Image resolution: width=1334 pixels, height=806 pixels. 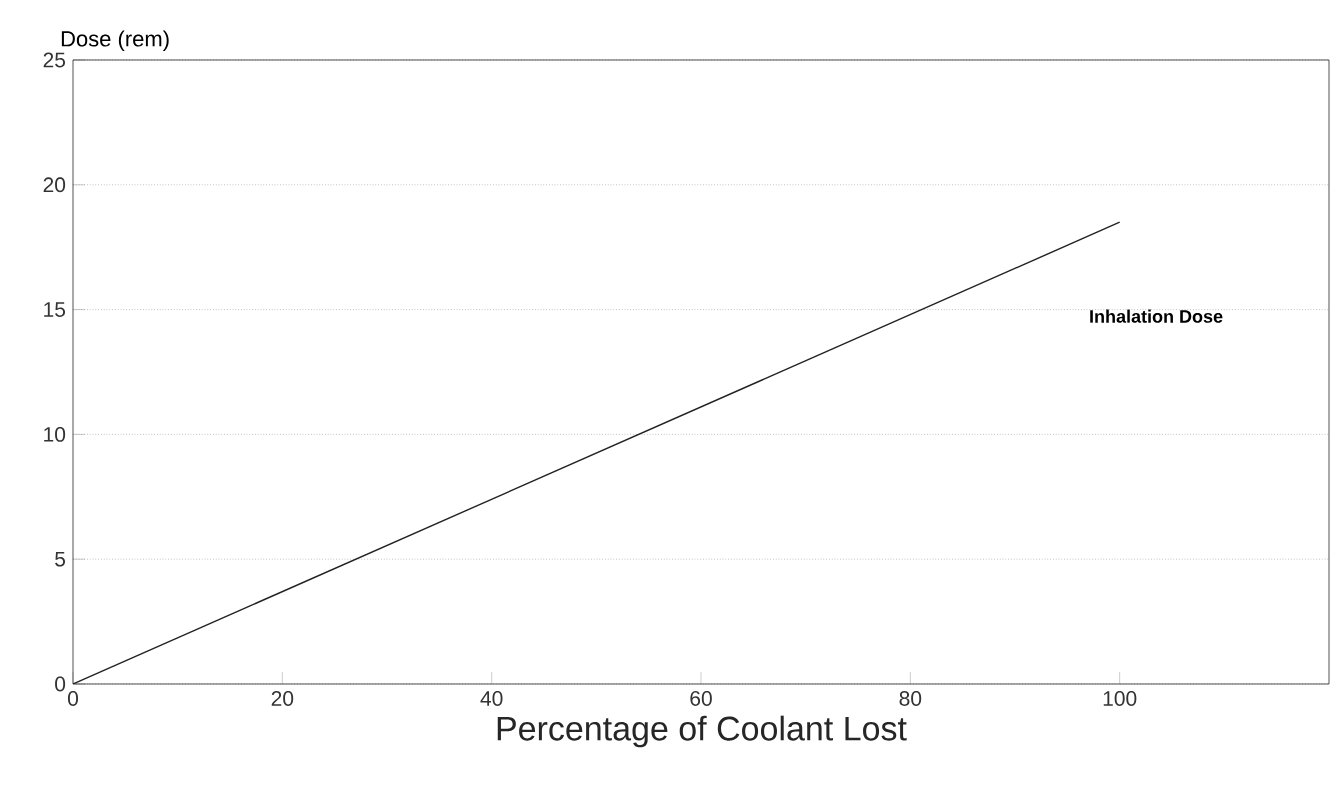 What do you see at coordinates (1156, 316) in the screenshot?
I see `text: Inhalation Dose` at bounding box center [1156, 316].